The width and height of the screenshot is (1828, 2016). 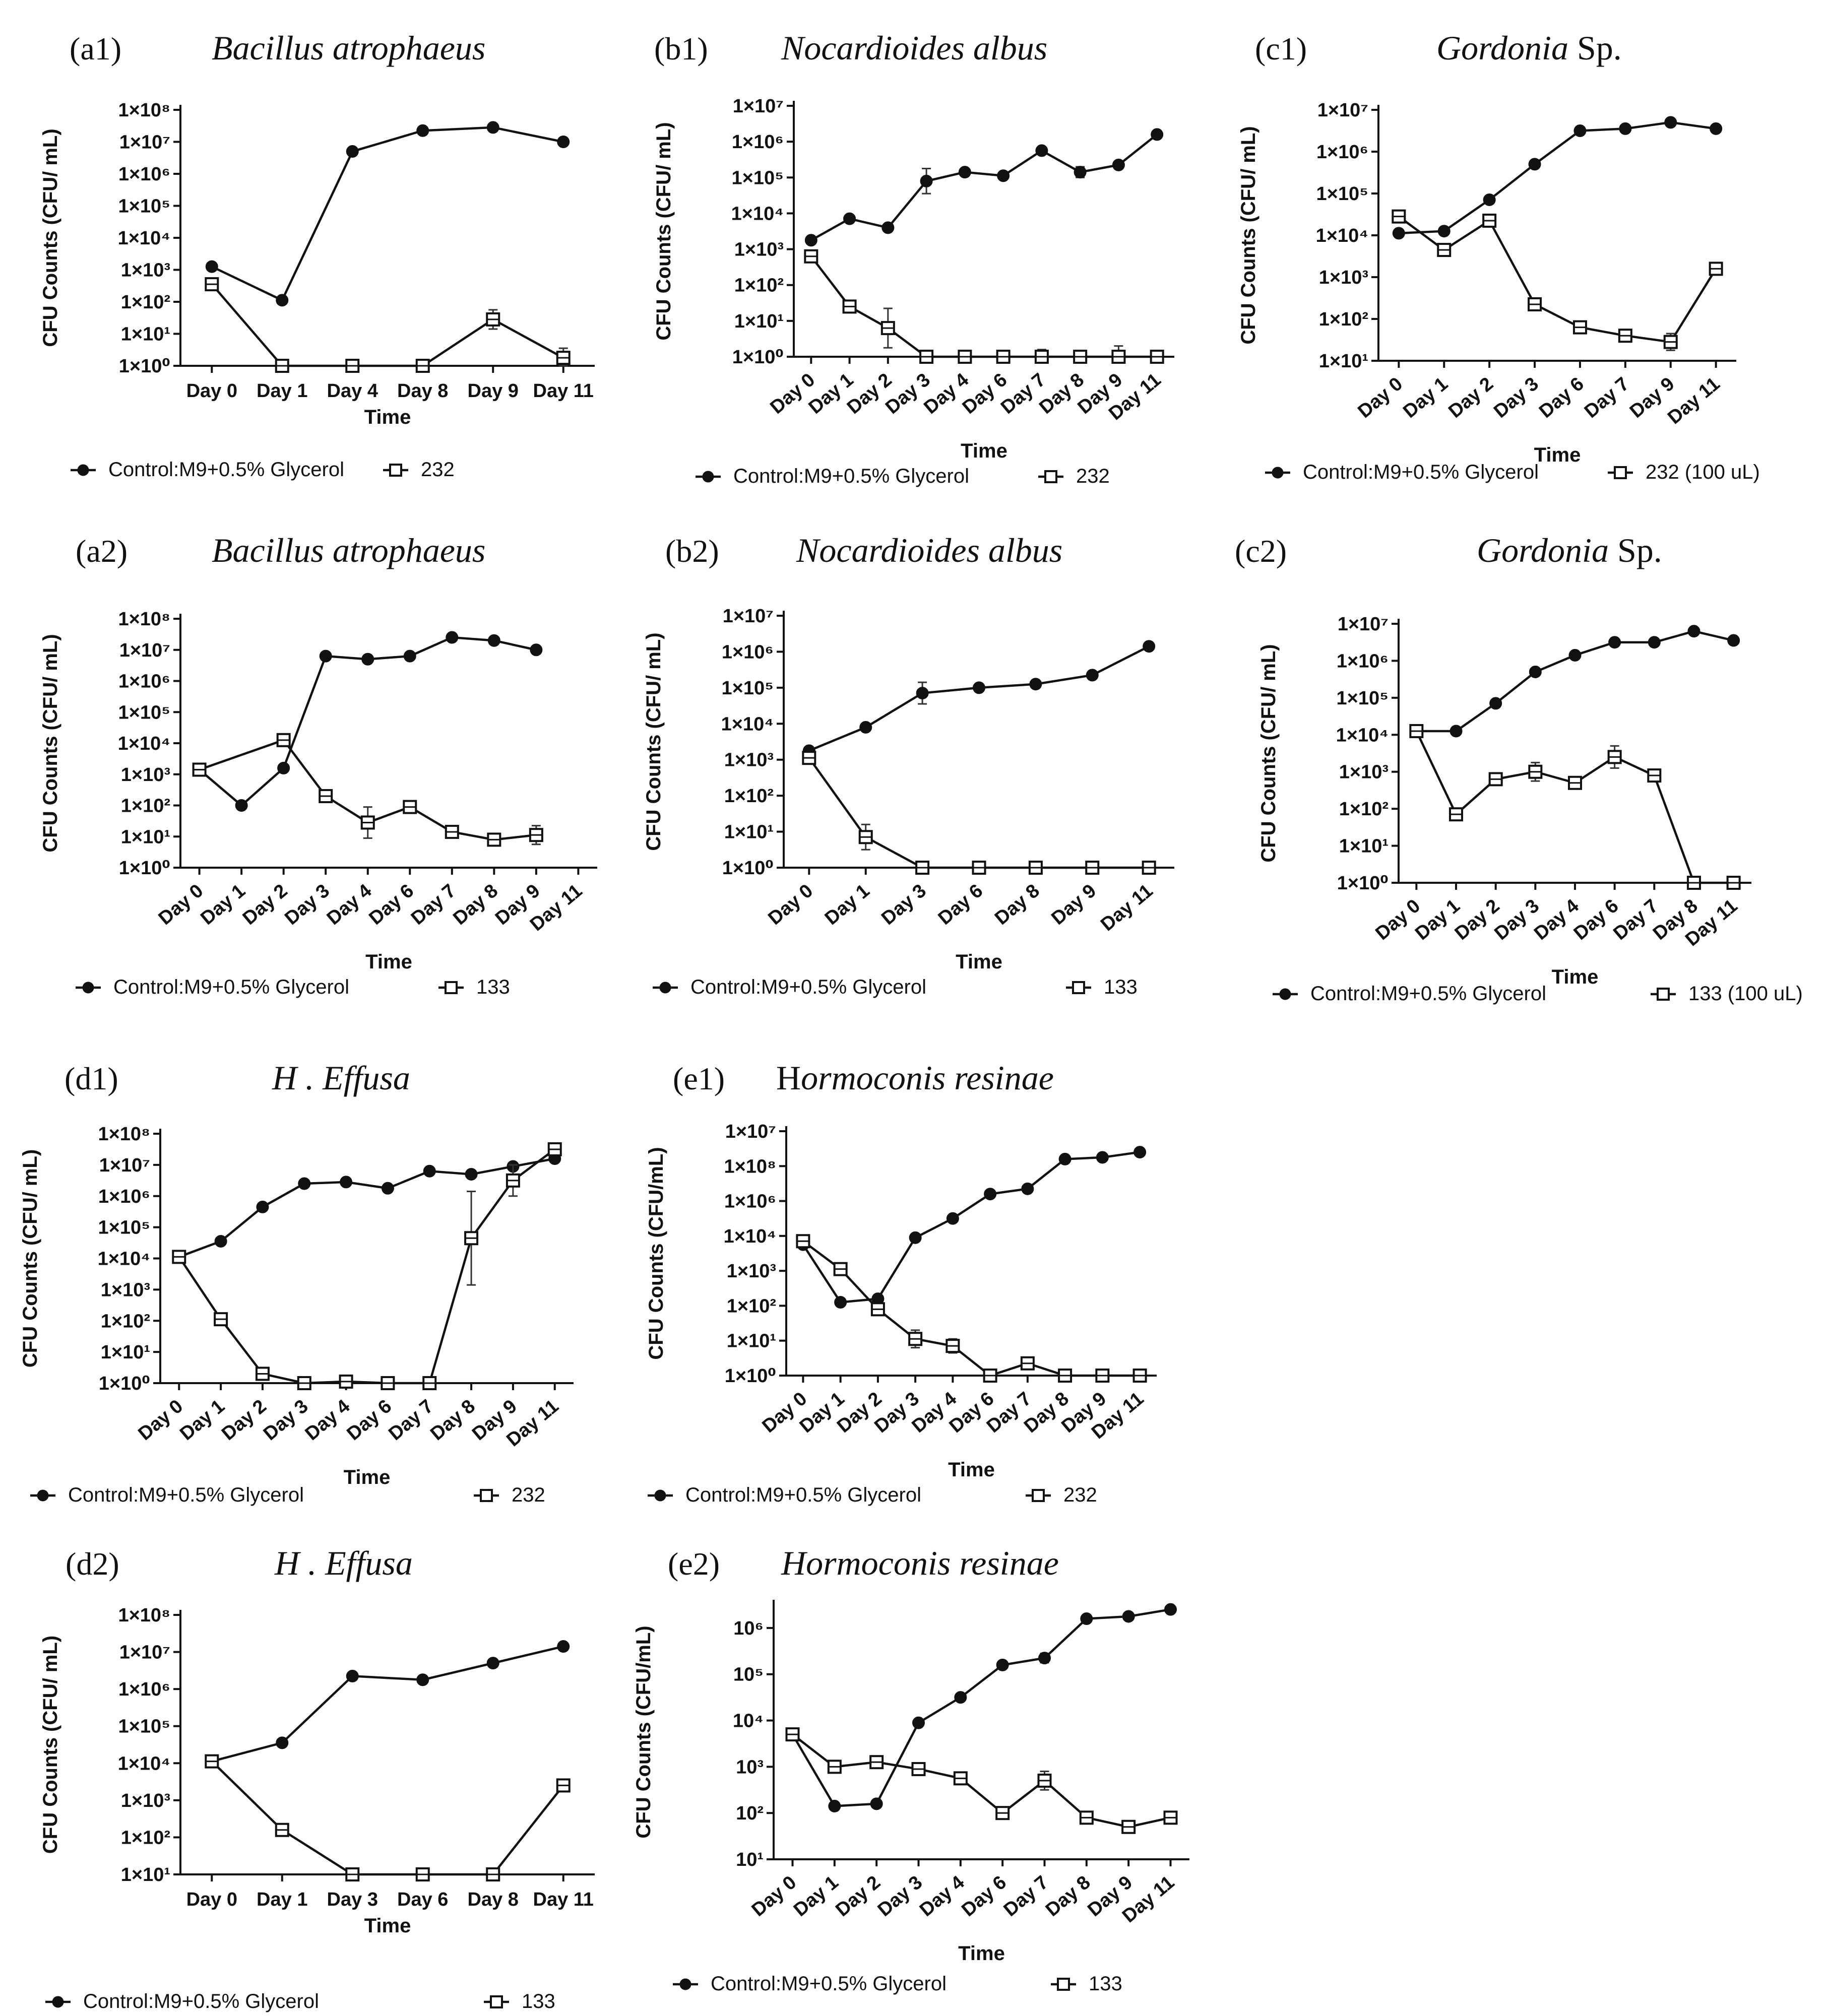 I want to click on panel-title-part: Gordonia, so click(x=1502, y=48).